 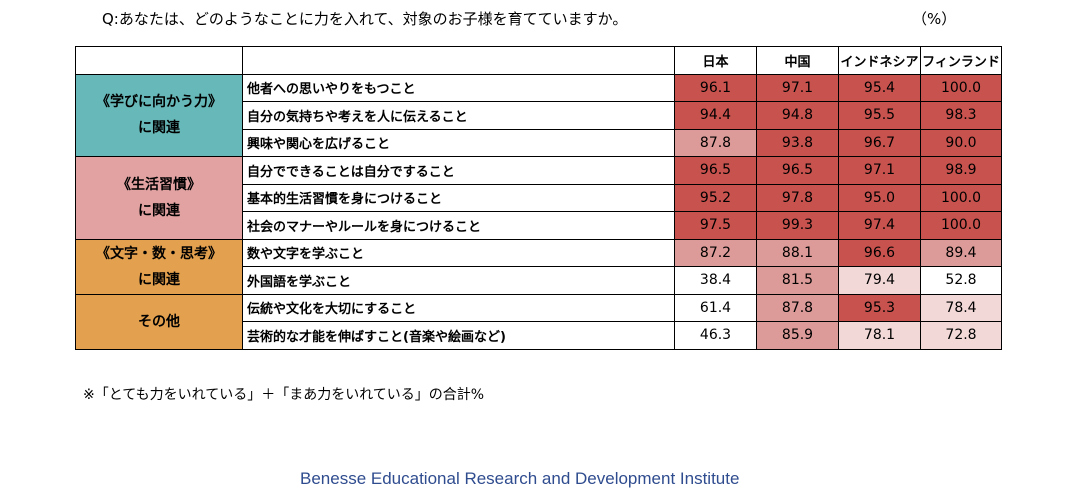 What do you see at coordinates (159, 184) in the screenshot?
I see `category-label: 《生活習慣》` at bounding box center [159, 184].